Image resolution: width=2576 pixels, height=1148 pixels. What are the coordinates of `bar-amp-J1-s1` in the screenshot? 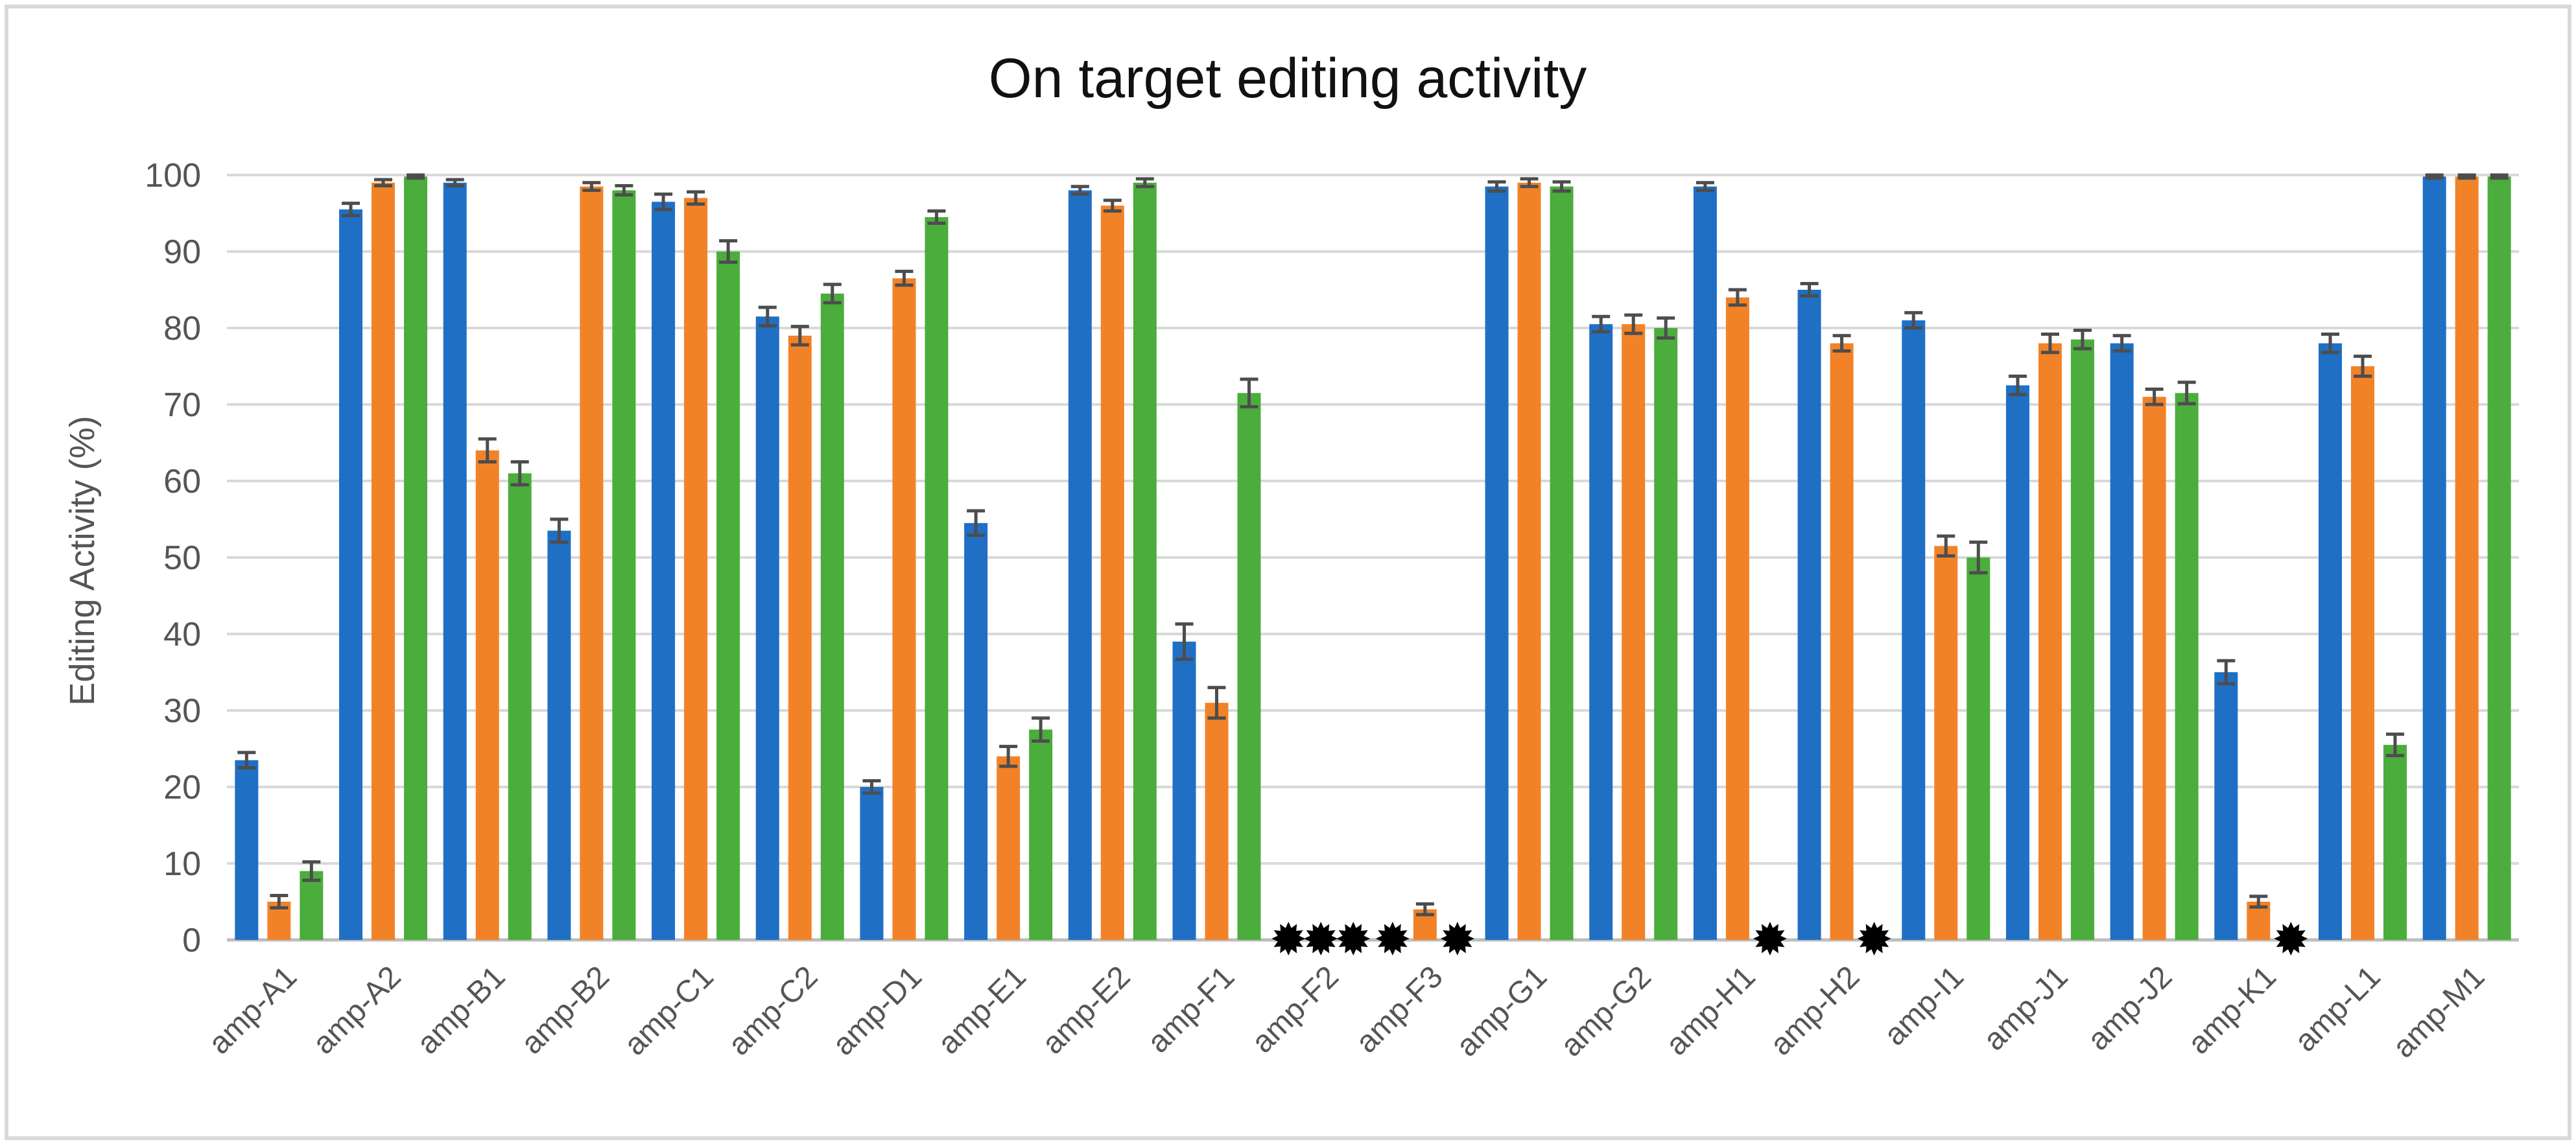 It's located at (2017, 662).